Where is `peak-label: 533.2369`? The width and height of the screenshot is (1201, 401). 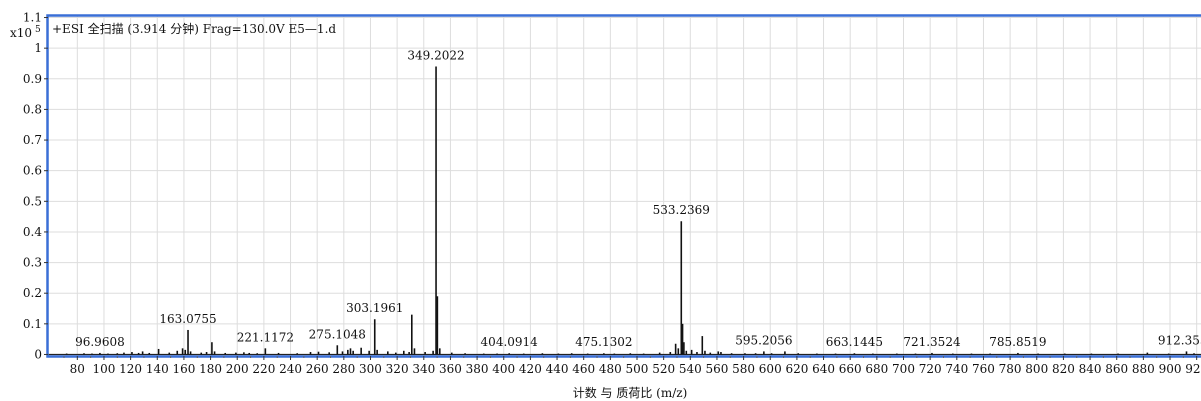
peak-label: 533.2369 is located at coordinates (681, 210).